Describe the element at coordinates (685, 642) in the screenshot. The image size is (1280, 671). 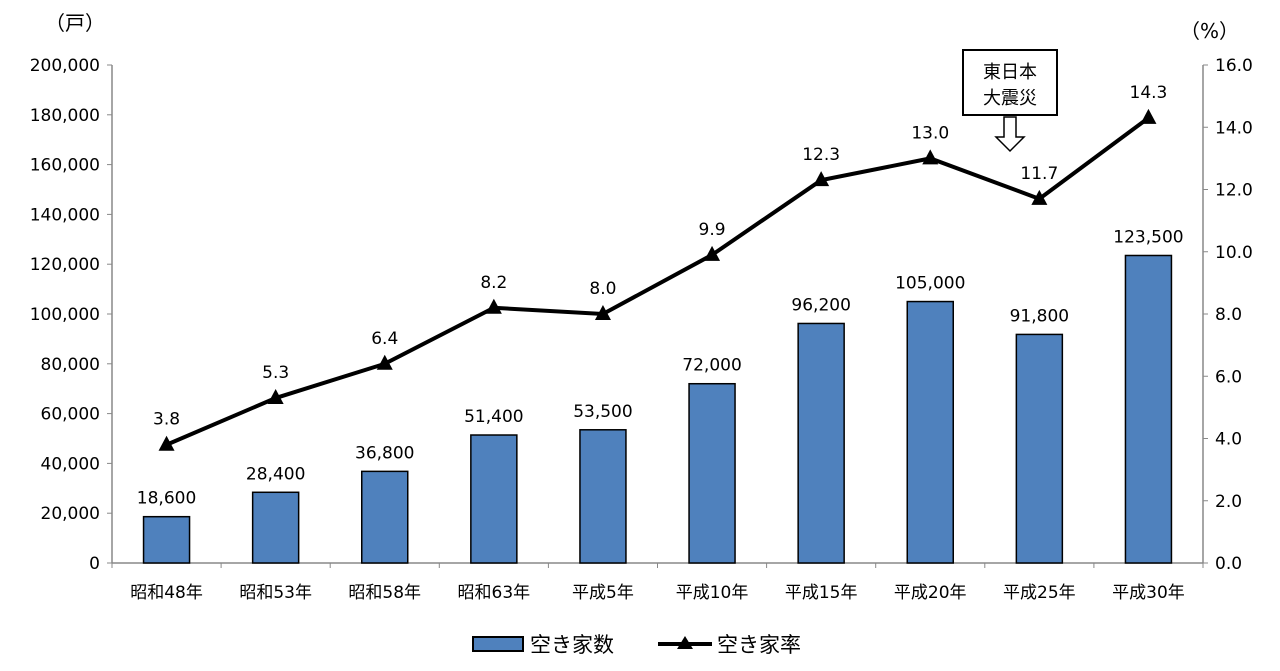
I see `legend-triangle-icon` at that location.